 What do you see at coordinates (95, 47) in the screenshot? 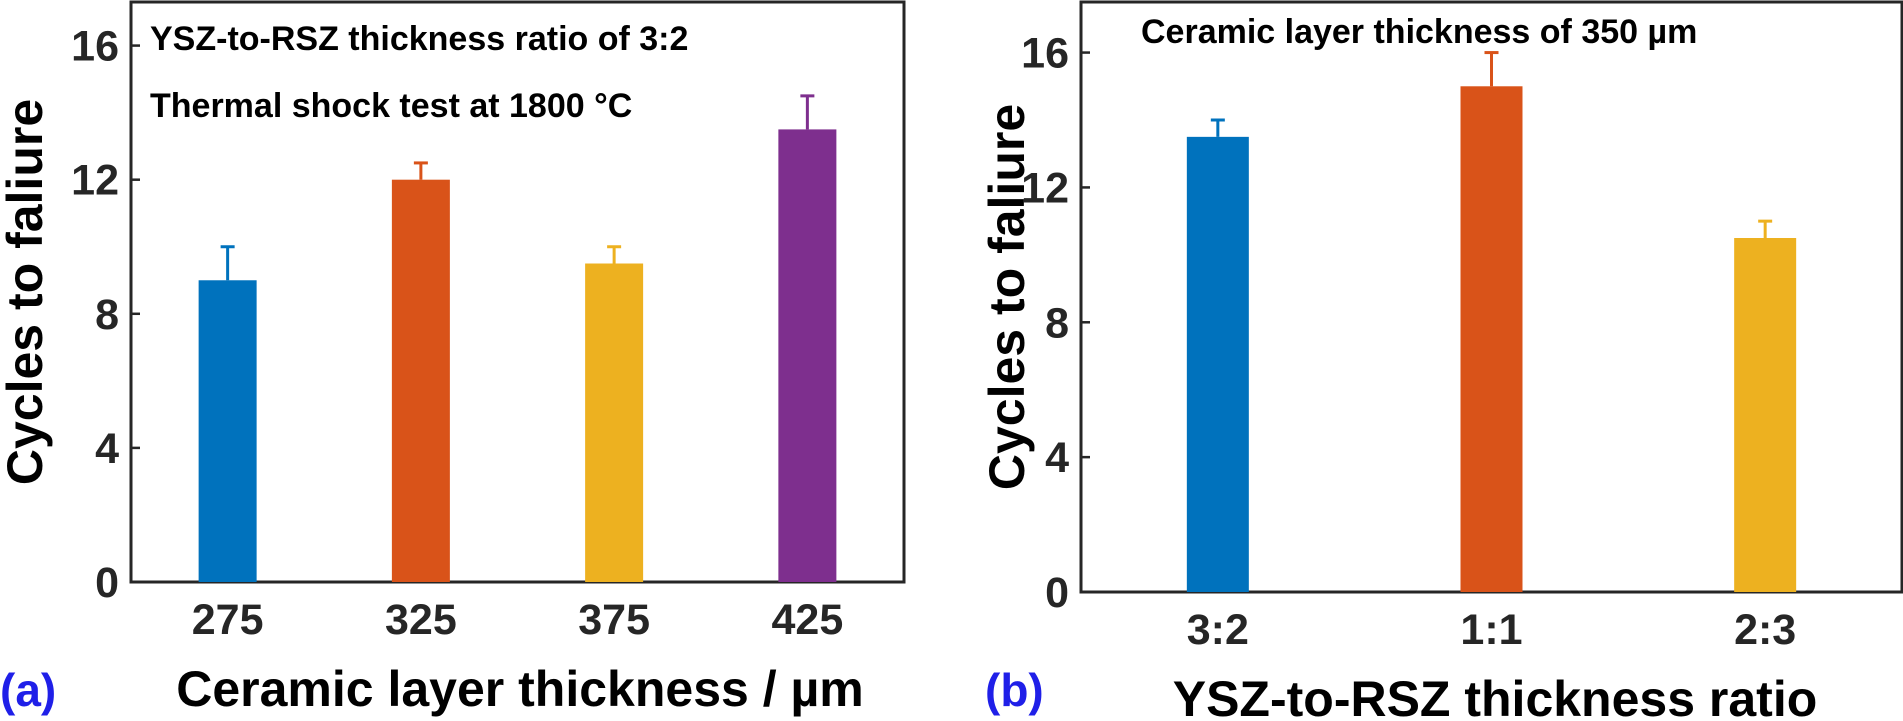
I see `y-tick-label-a-4: 16` at bounding box center [95, 47].